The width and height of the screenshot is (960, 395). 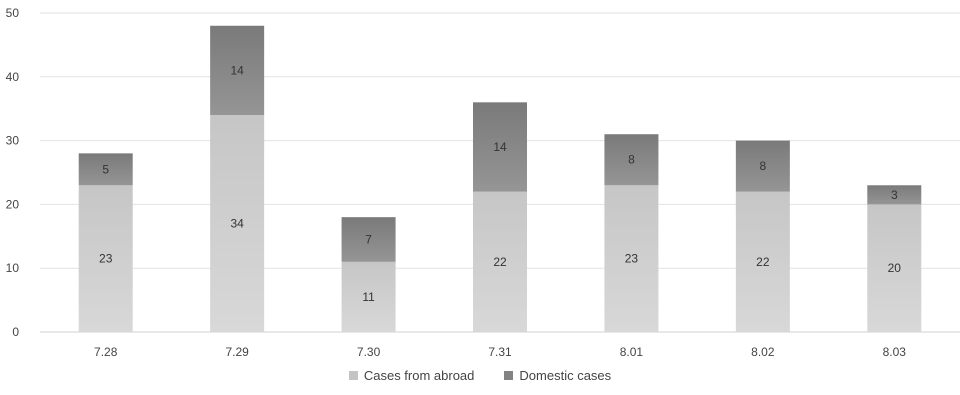 What do you see at coordinates (13, 141) in the screenshot?
I see `y-tick-label: 30` at bounding box center [13, 141].